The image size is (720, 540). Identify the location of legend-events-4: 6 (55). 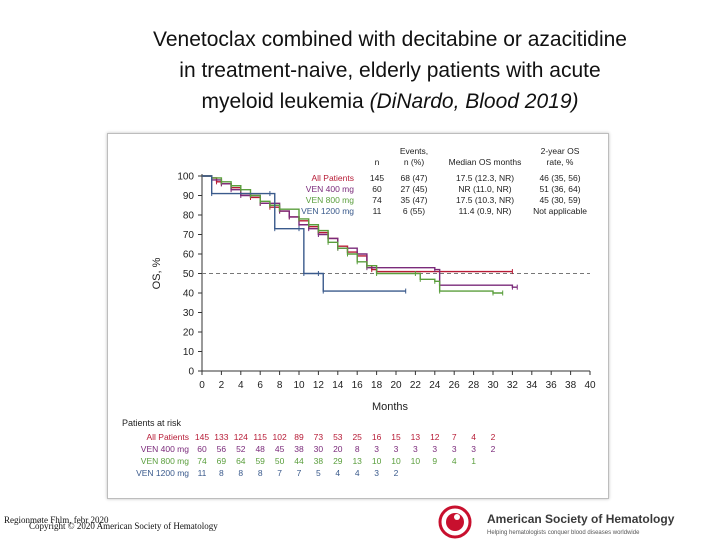
(414, 211).